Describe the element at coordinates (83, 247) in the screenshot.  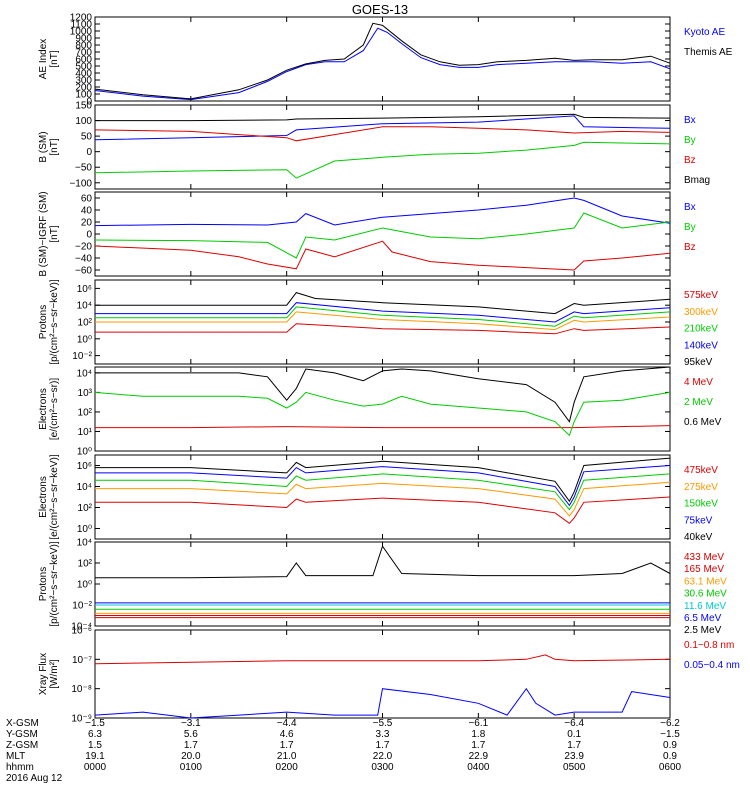
I see `y-tick-label: −20` at that location.